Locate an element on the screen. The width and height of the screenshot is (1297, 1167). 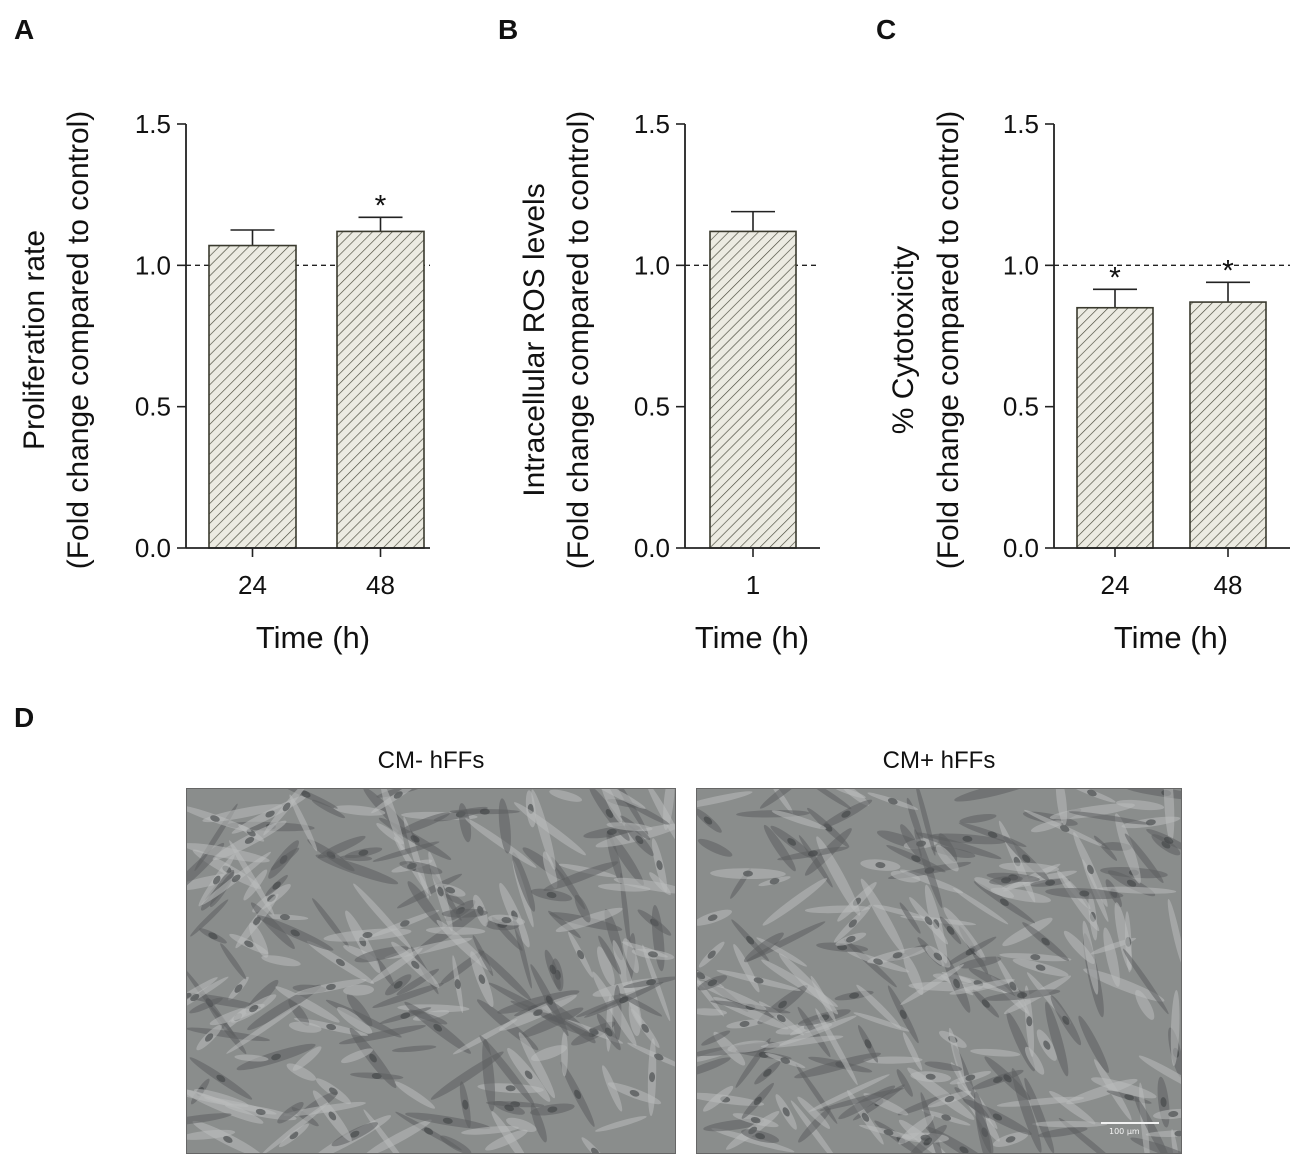
y-axis-label-secondary: (Fold change compared to control) is located at coordinates (578, 340).